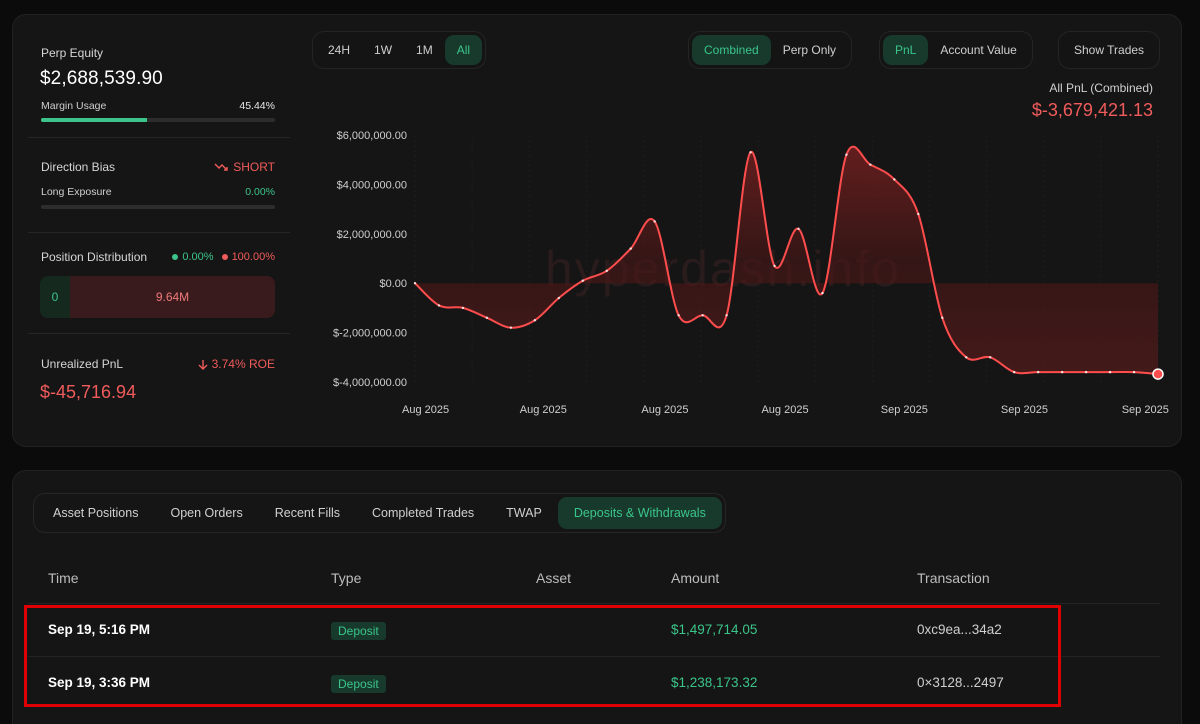 This screenshot has width=1200, height=724. I want to click on long-exposure-label: Long Exposure, so click(76, 192).